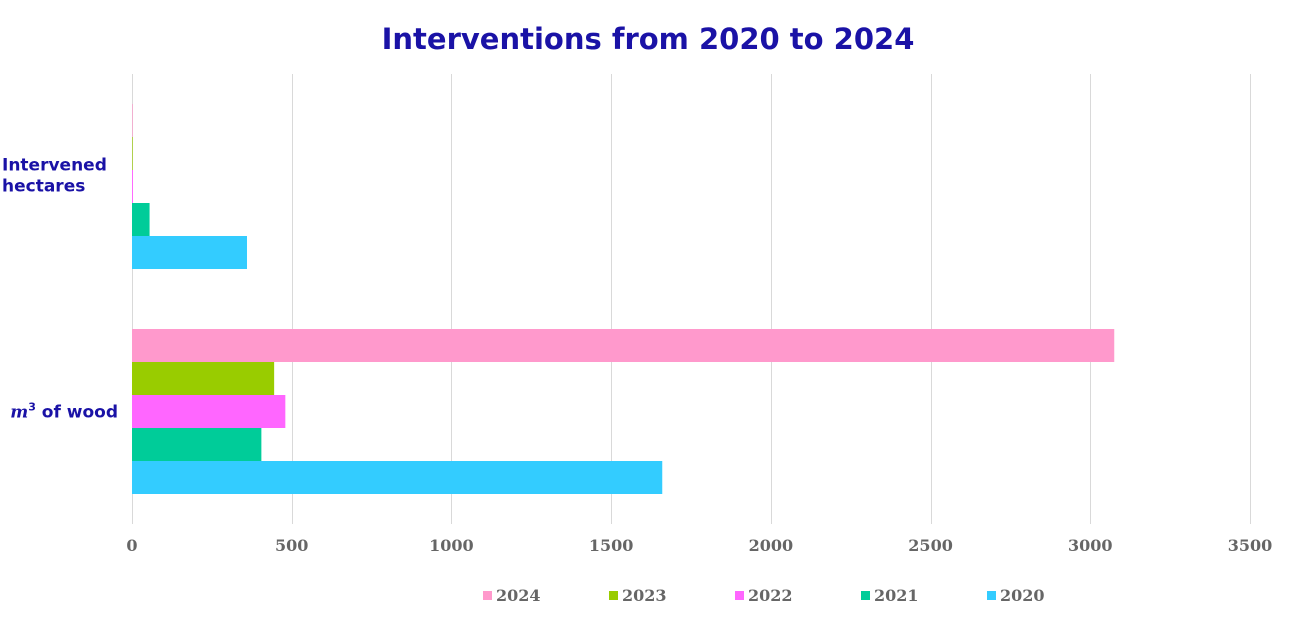 The width and height of the screenshot is (1296, 627). Describe the element at coordinates (611, 545) in the screenshot. I see `x-tick-label-1500: 1500` at that location.